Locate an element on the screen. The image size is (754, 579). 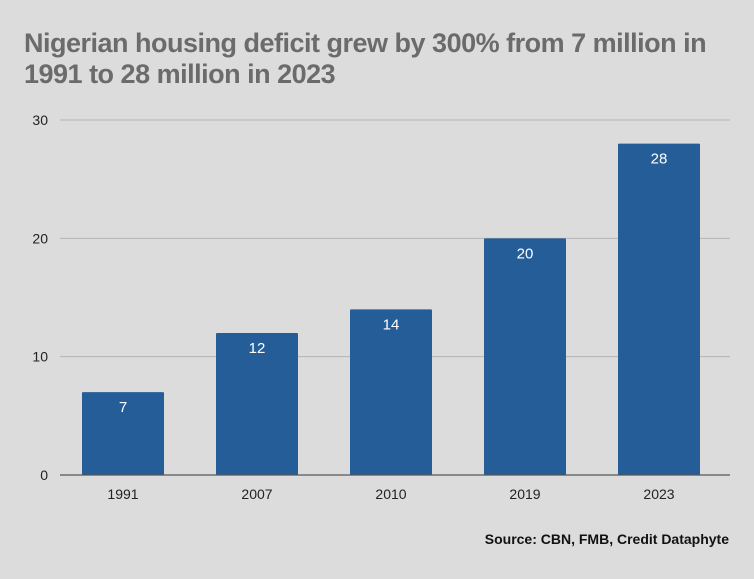
y-tick-label: 30 is located at coordinates (40, 120).